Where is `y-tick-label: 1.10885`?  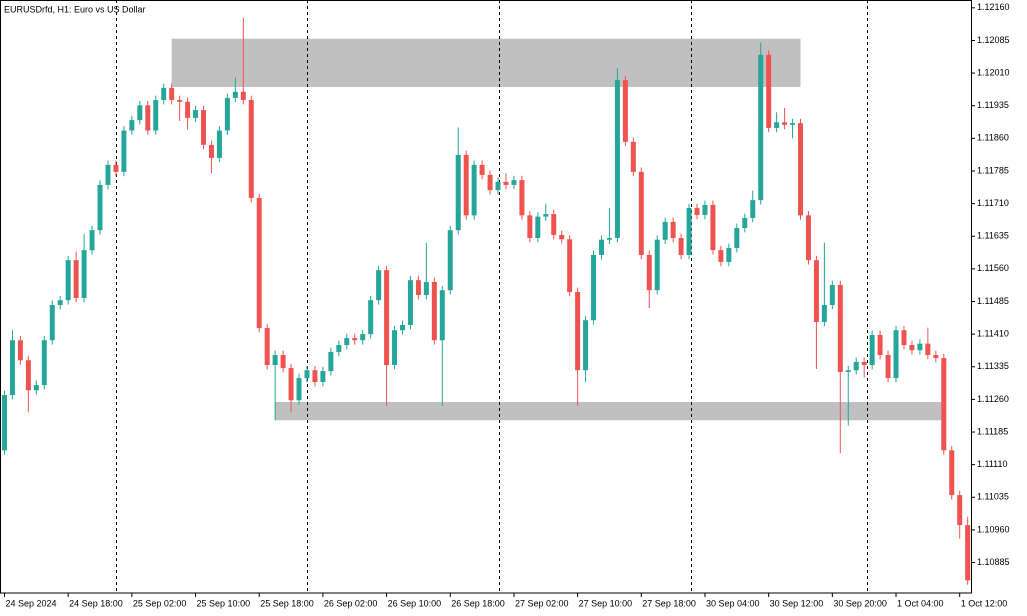 y-tick-label: 1.10885 is located at coordinates (993, 562).